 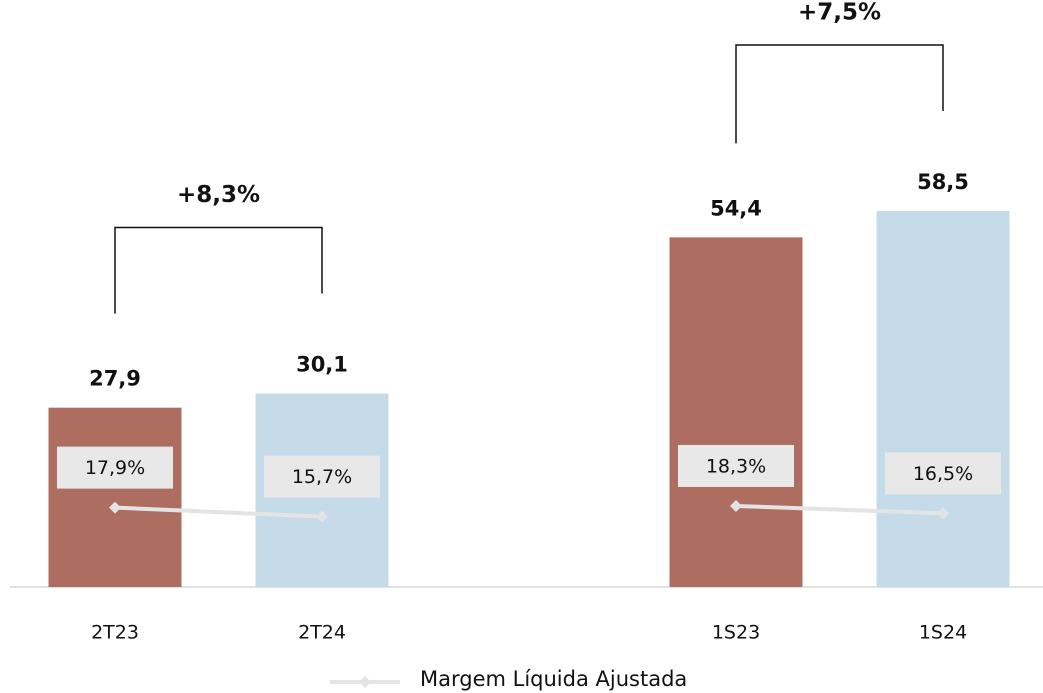 I want to click on annotation: +8,3%, so click(x=218, y=195).